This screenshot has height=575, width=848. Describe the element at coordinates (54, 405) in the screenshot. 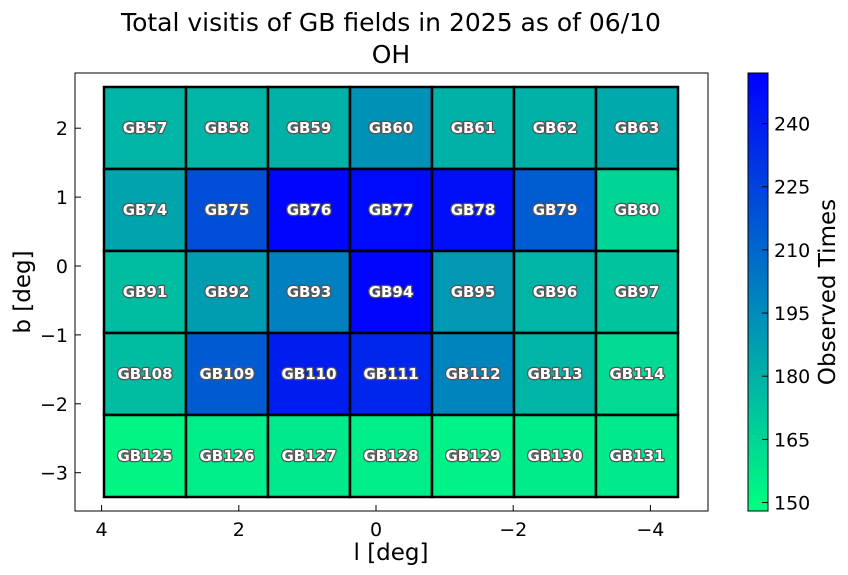

I see `y-tick-label: −2` at that location.